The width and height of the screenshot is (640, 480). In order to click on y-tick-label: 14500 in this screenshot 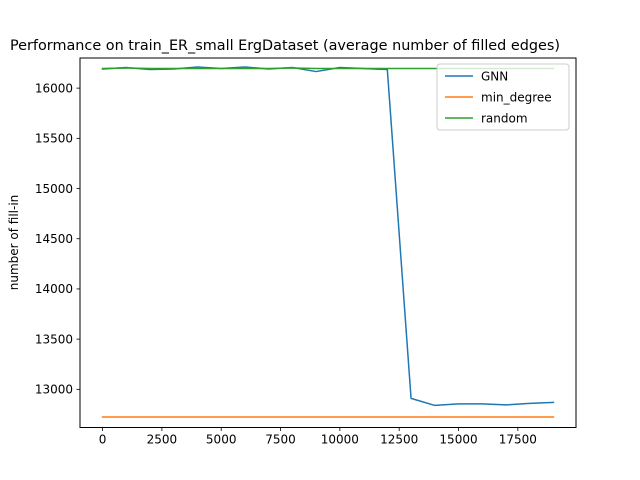, I will do `click(54, 239)`.